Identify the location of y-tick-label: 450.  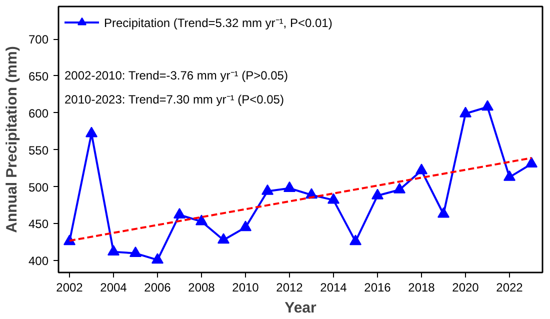
(38, 224).